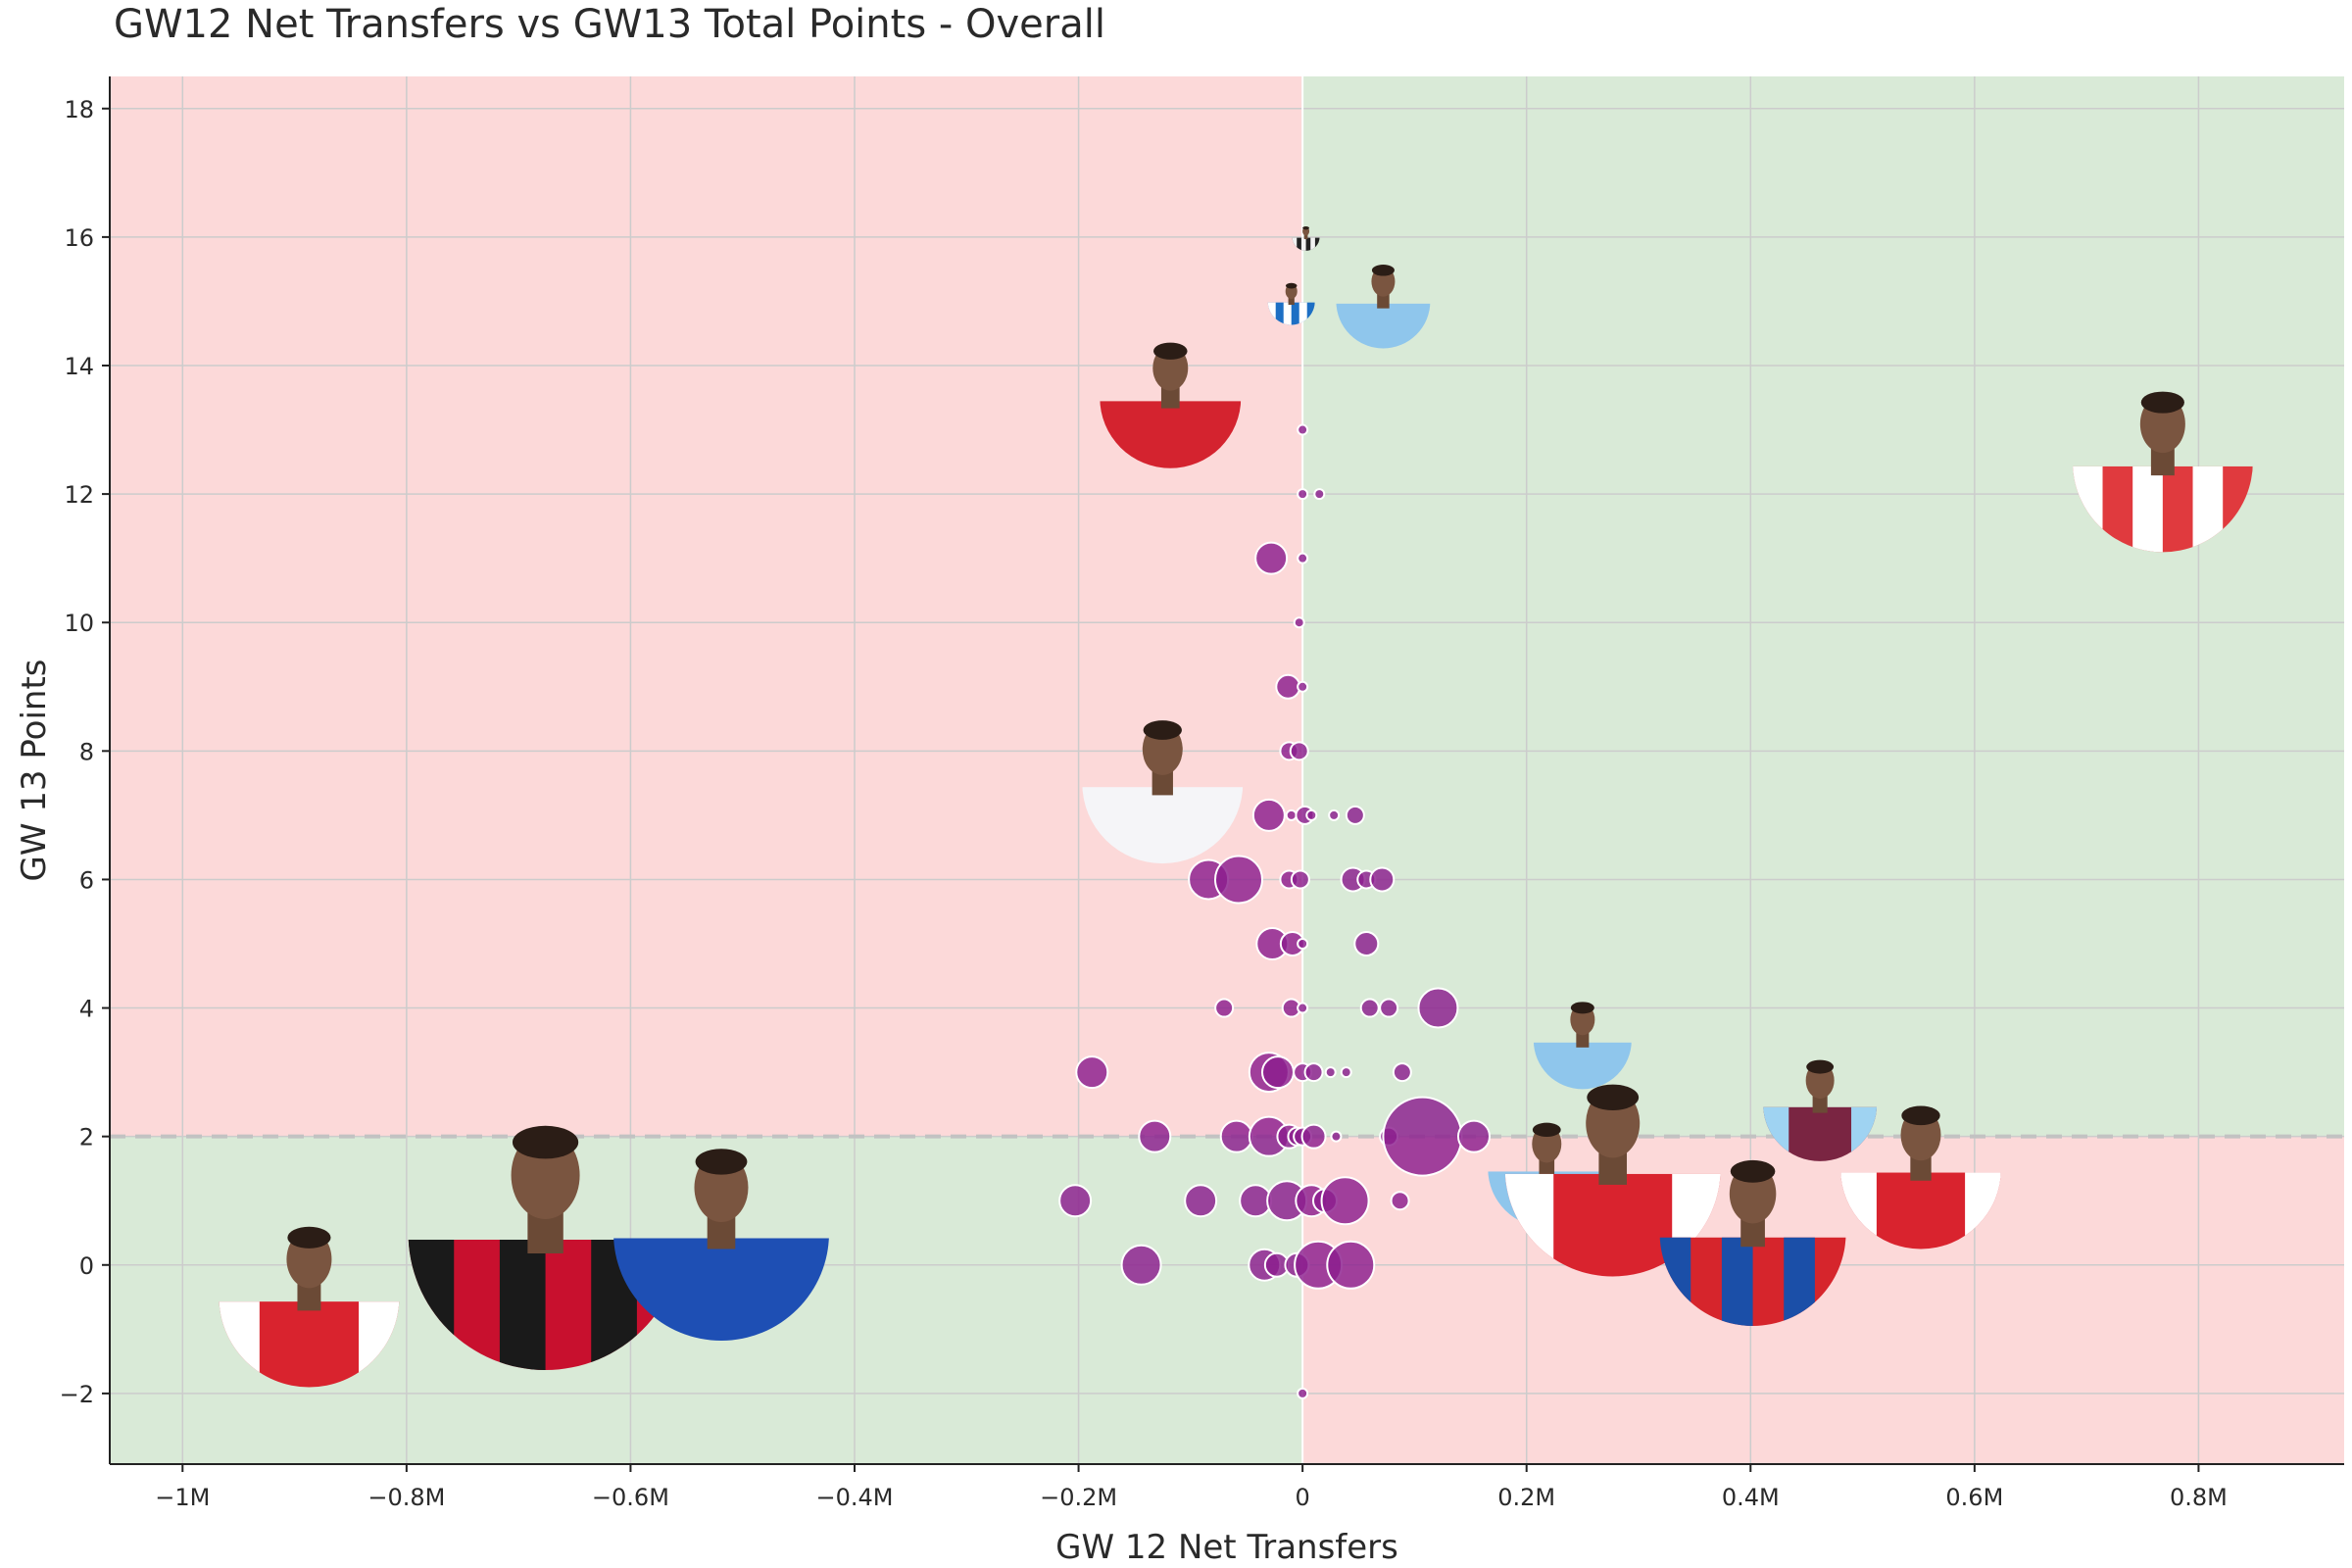 Image resolution: width=2352 pixels, height=1568 pixels. What do you see at coordinates (1823, 1300) in the screenshot?
I see `quadrant-bottom-right` at bounding box center [1823, 1300].